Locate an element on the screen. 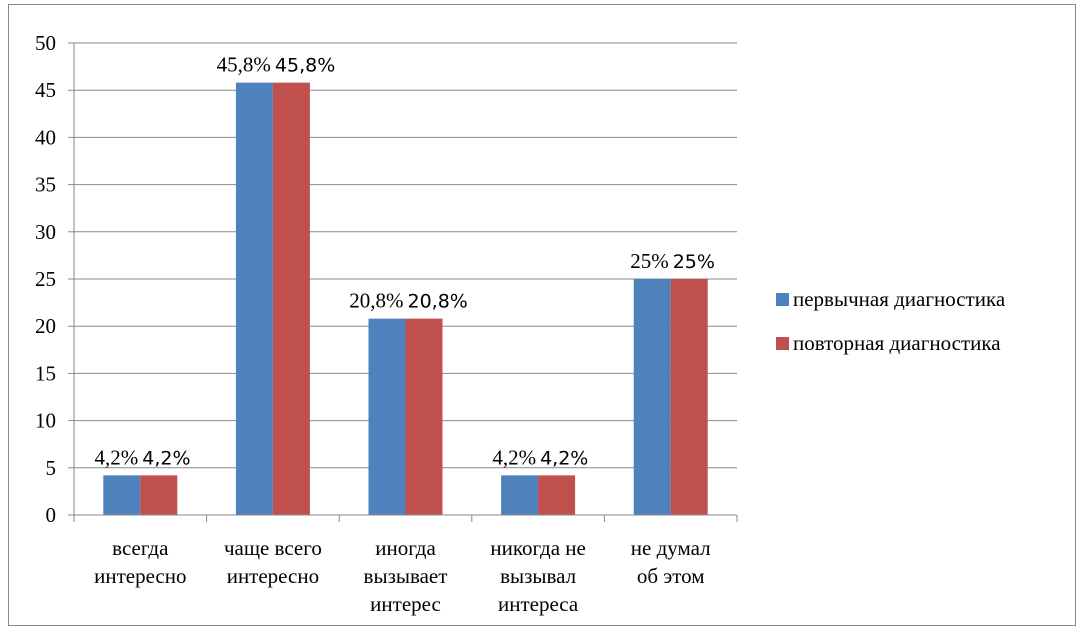  x-category-label: интереса is located at coordinates (538, 604).